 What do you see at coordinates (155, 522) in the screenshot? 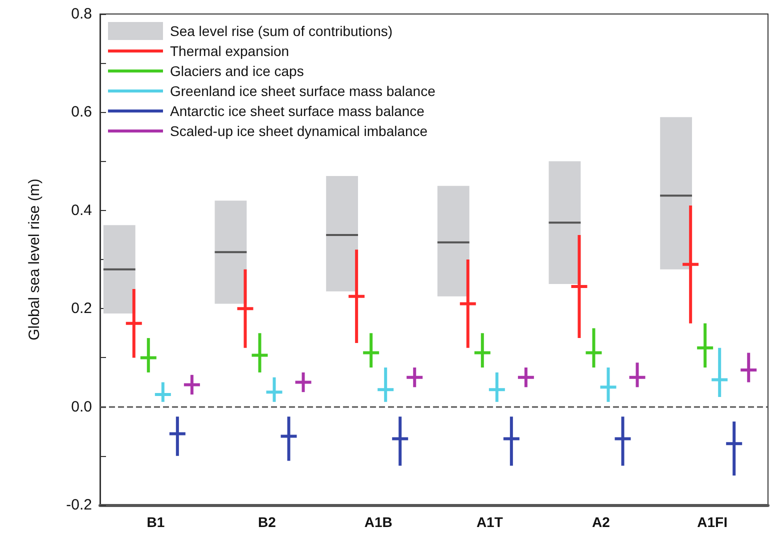
I see `x-tick-label: B1` at bounding box center [155, 522].